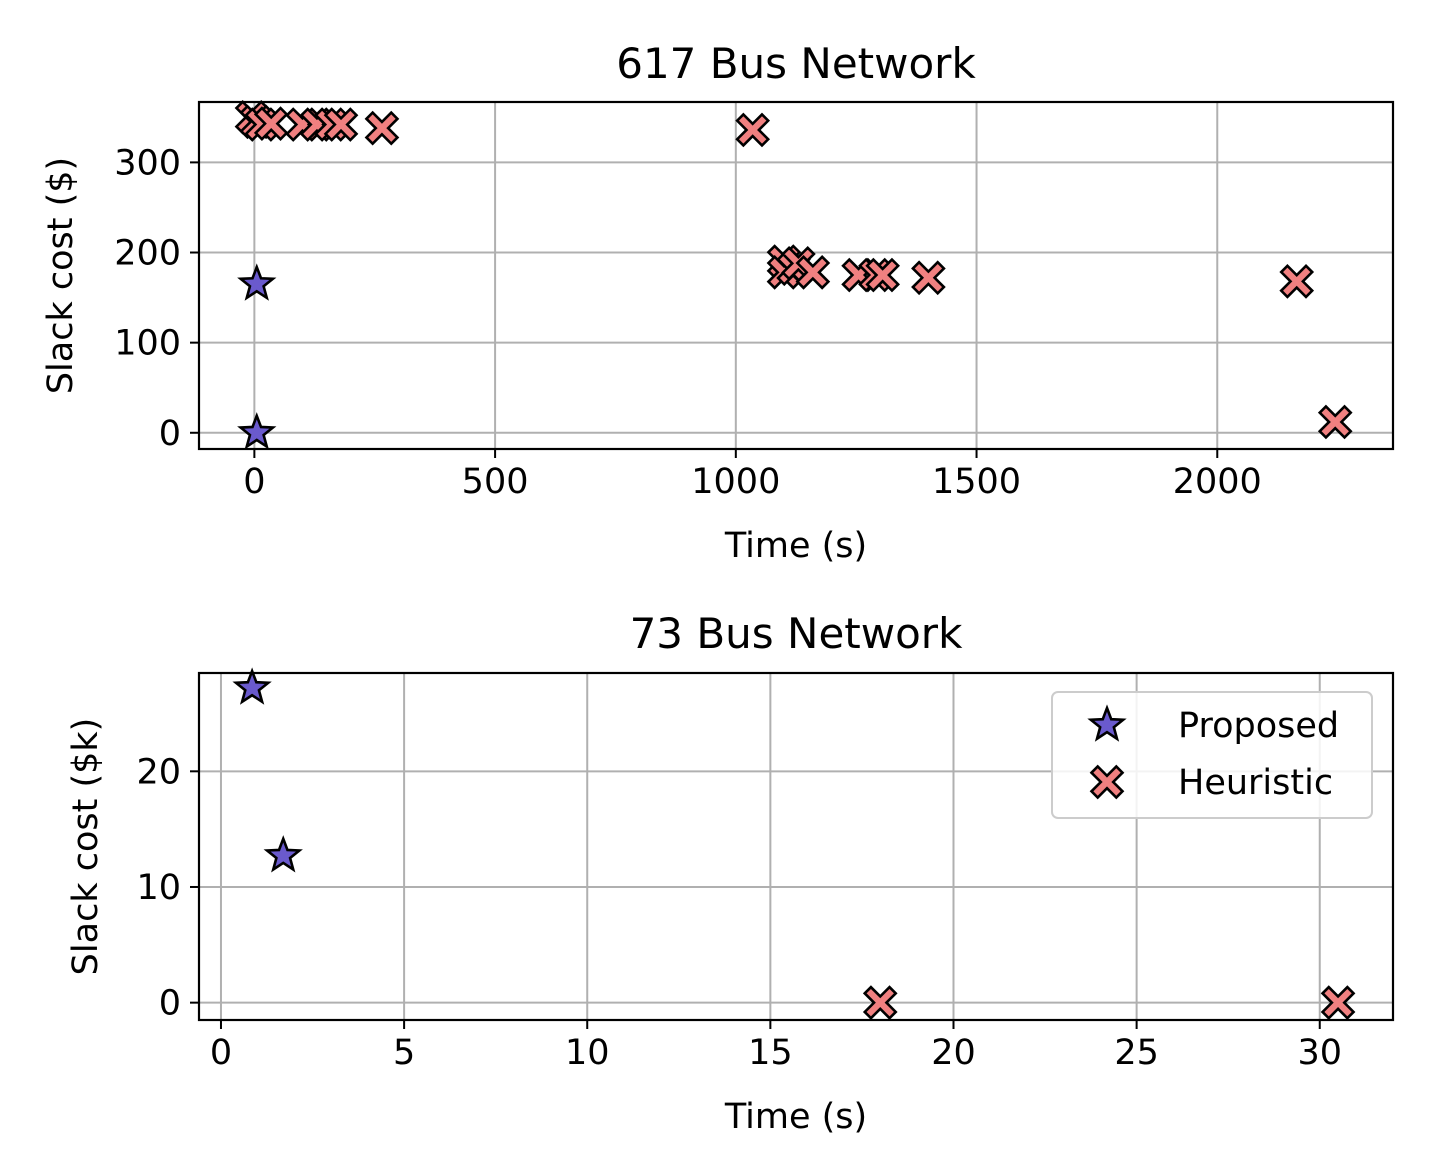  Describe the element at coordinates (61, 275) in the screenshot. I see `y-axis-label: Slack cost ($)` at that location.